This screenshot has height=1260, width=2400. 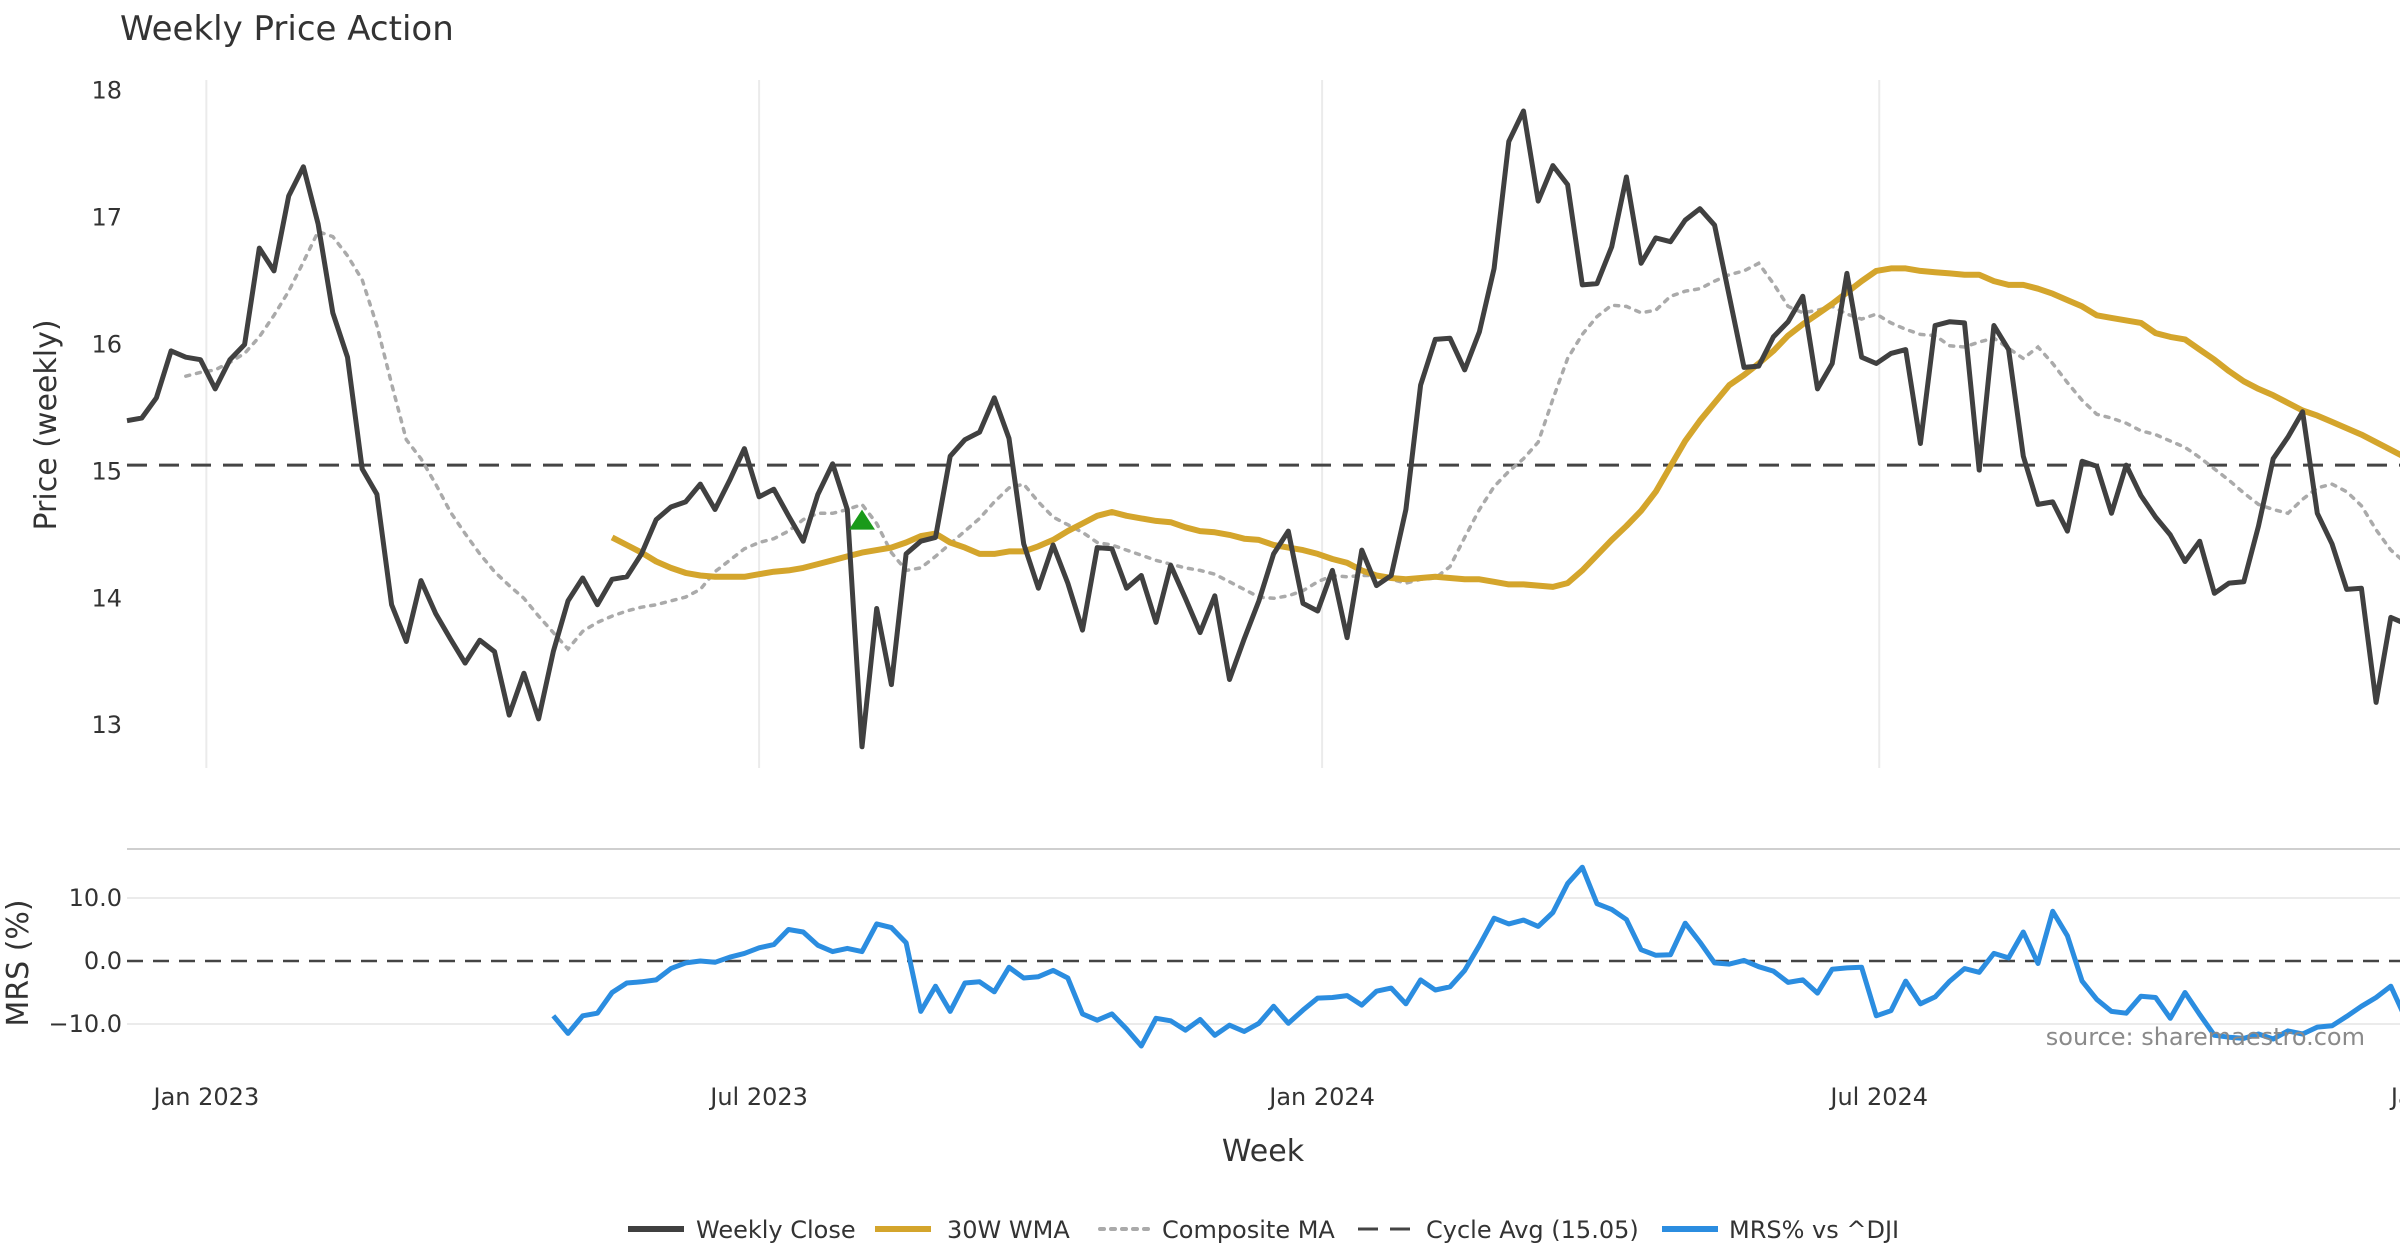 I want to click on price-y-tick-label: 14, so click(x=106, y=598).